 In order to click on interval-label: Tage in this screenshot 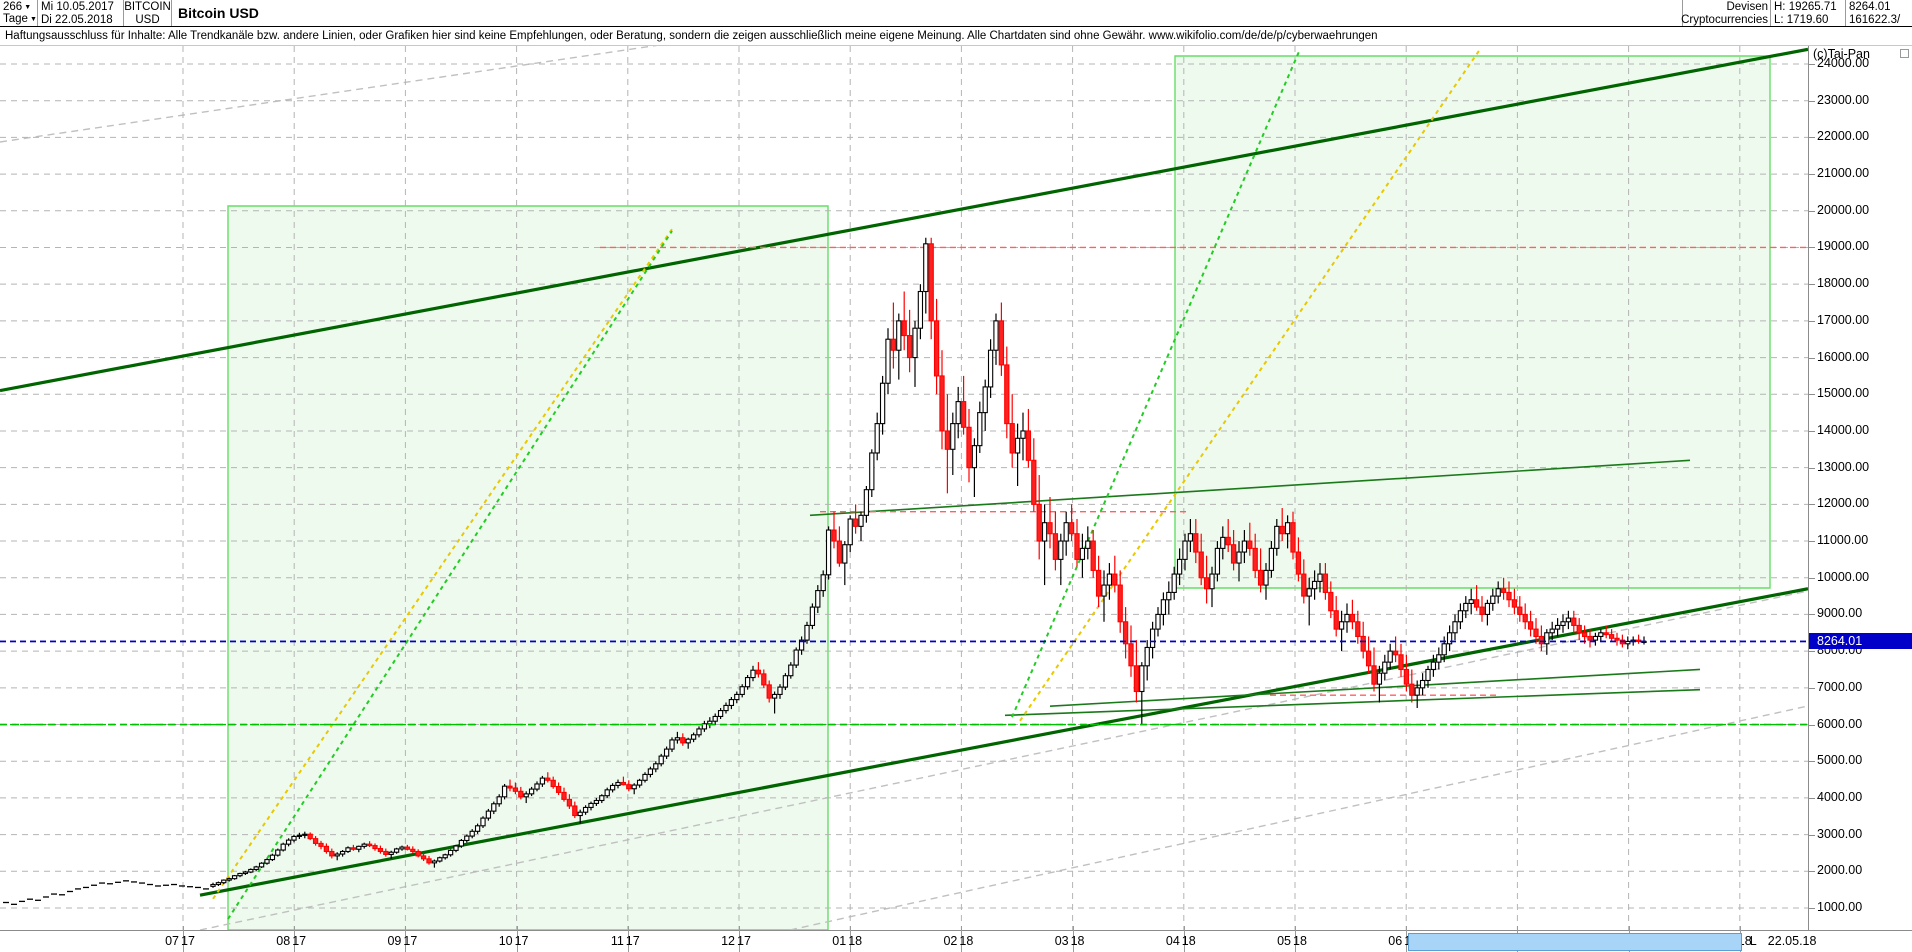, I will do `click(15, 18)`.